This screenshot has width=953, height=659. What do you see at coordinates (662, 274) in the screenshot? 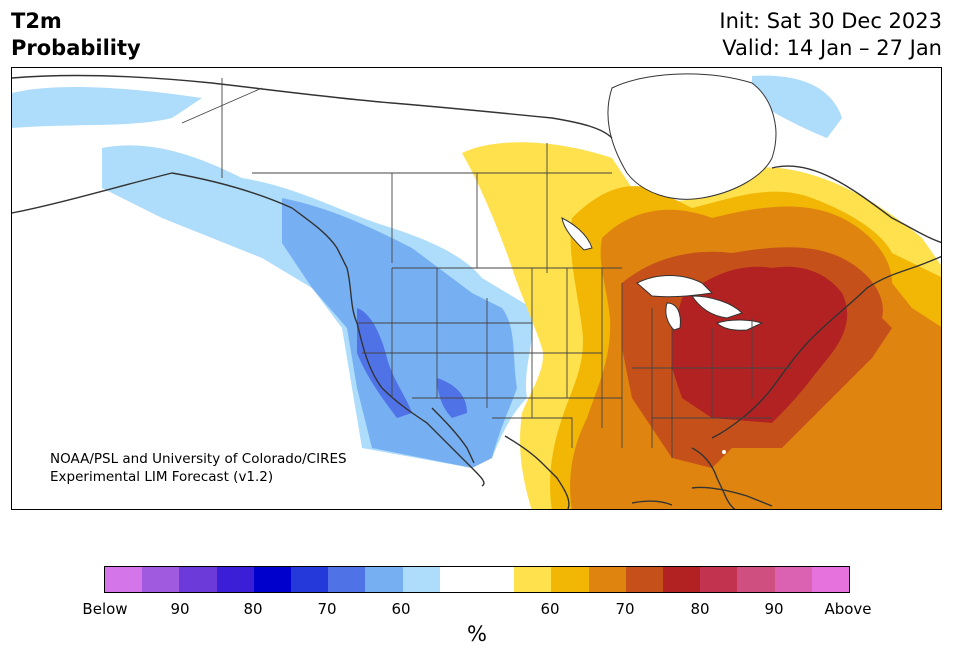
I see `great-lakes` at bounding box center [662, 274].